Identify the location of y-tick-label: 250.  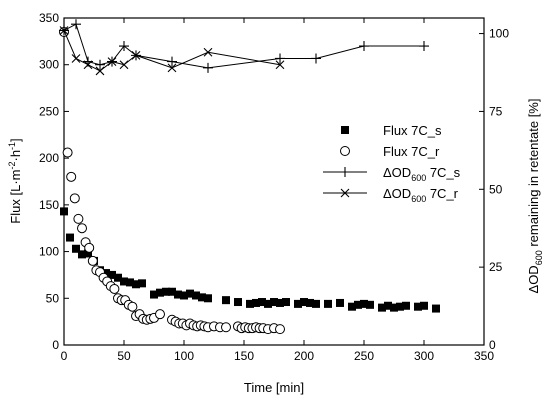
(49, 111).